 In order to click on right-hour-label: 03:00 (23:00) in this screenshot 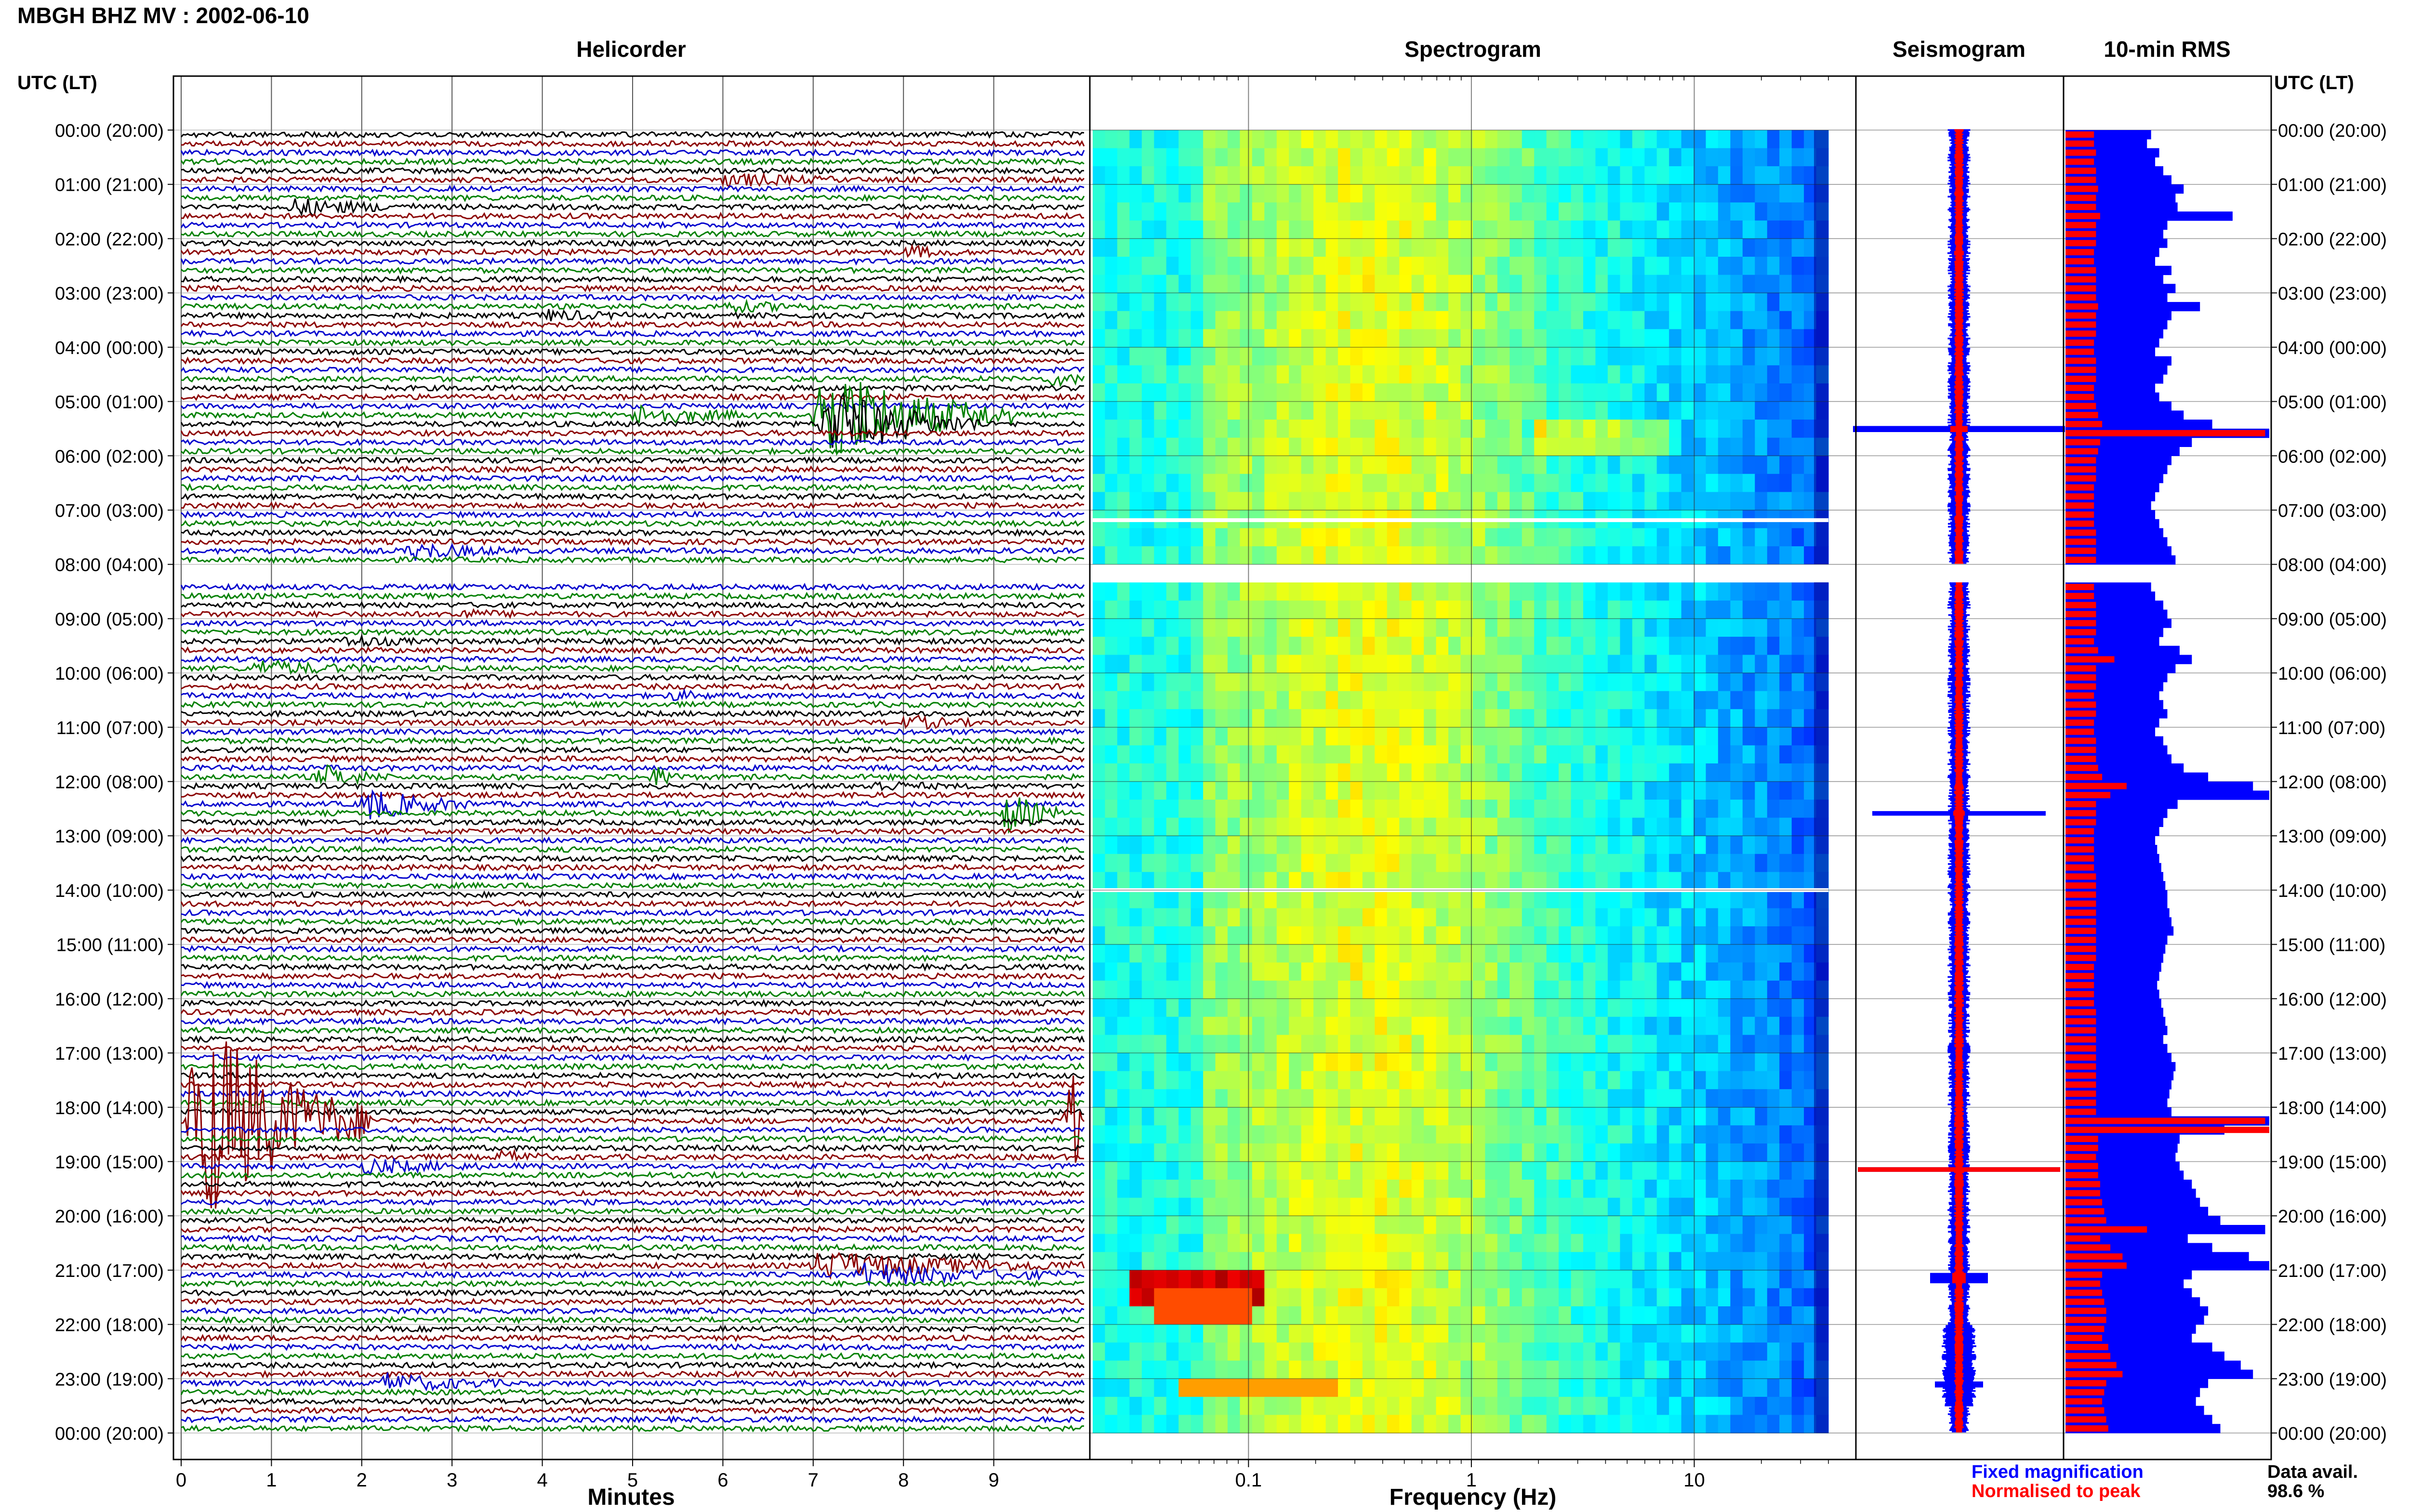, I will do `click(2332, 294)`.